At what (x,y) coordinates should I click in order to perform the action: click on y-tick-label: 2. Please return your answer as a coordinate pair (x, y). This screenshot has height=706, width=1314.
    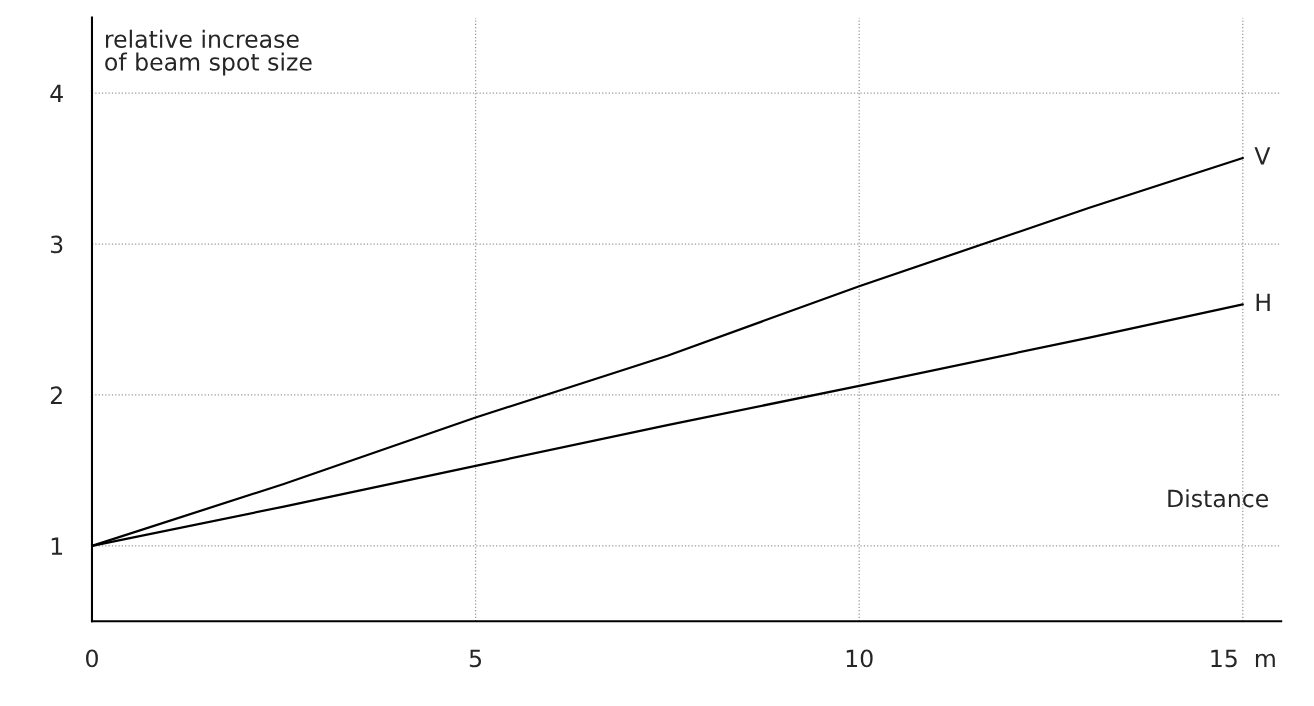
    Looking at the image, I should click on (56, 395).